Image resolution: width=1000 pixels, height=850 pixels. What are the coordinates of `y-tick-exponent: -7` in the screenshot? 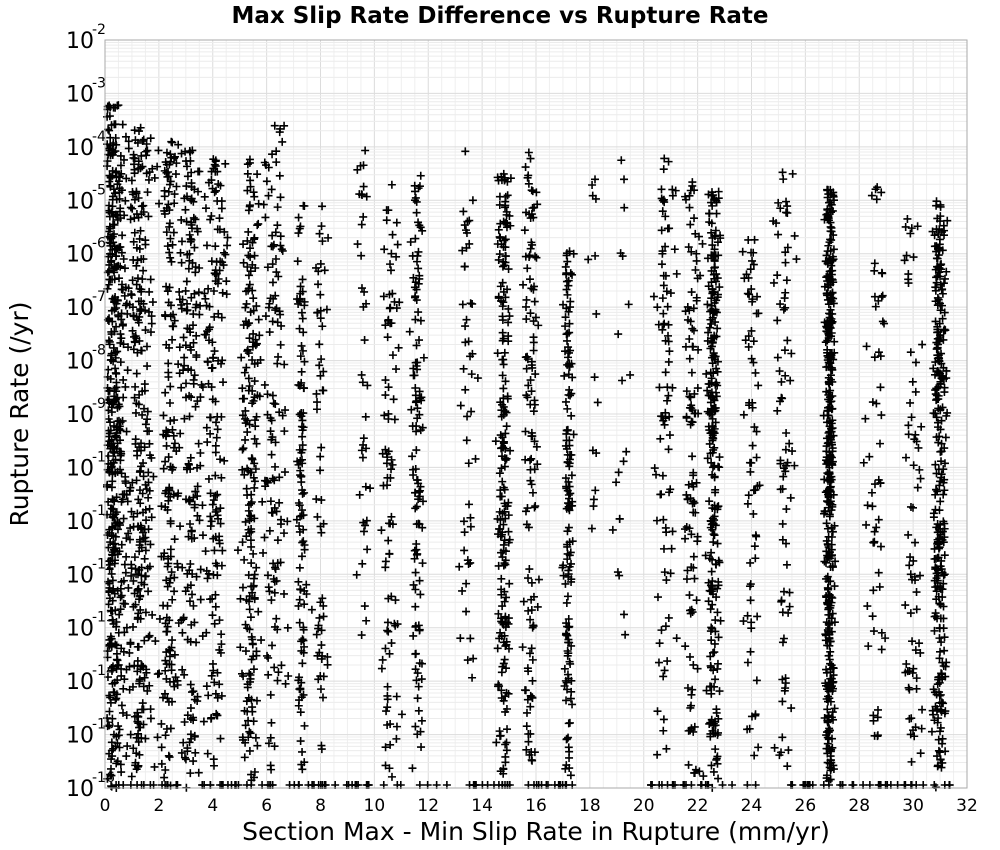 It's located at (99, 297).